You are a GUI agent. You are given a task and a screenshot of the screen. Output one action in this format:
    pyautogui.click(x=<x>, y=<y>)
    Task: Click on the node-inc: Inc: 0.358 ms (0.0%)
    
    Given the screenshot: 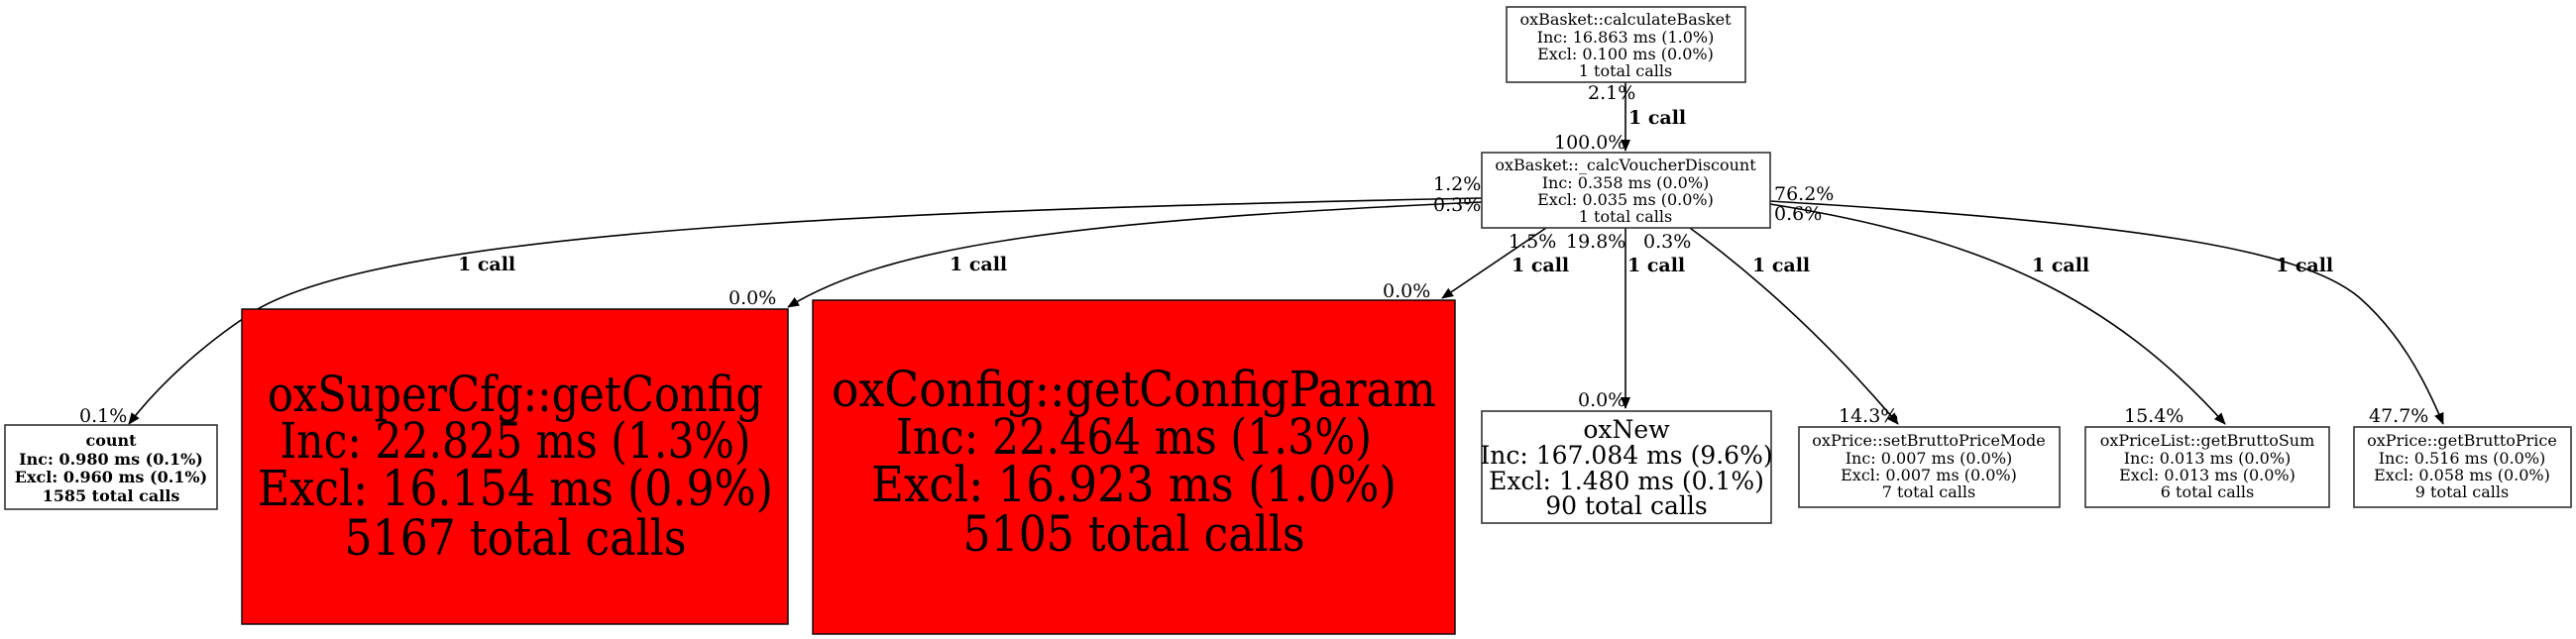 What is the action you would take?
    pyautogui.click(x=1626, y=182)
    